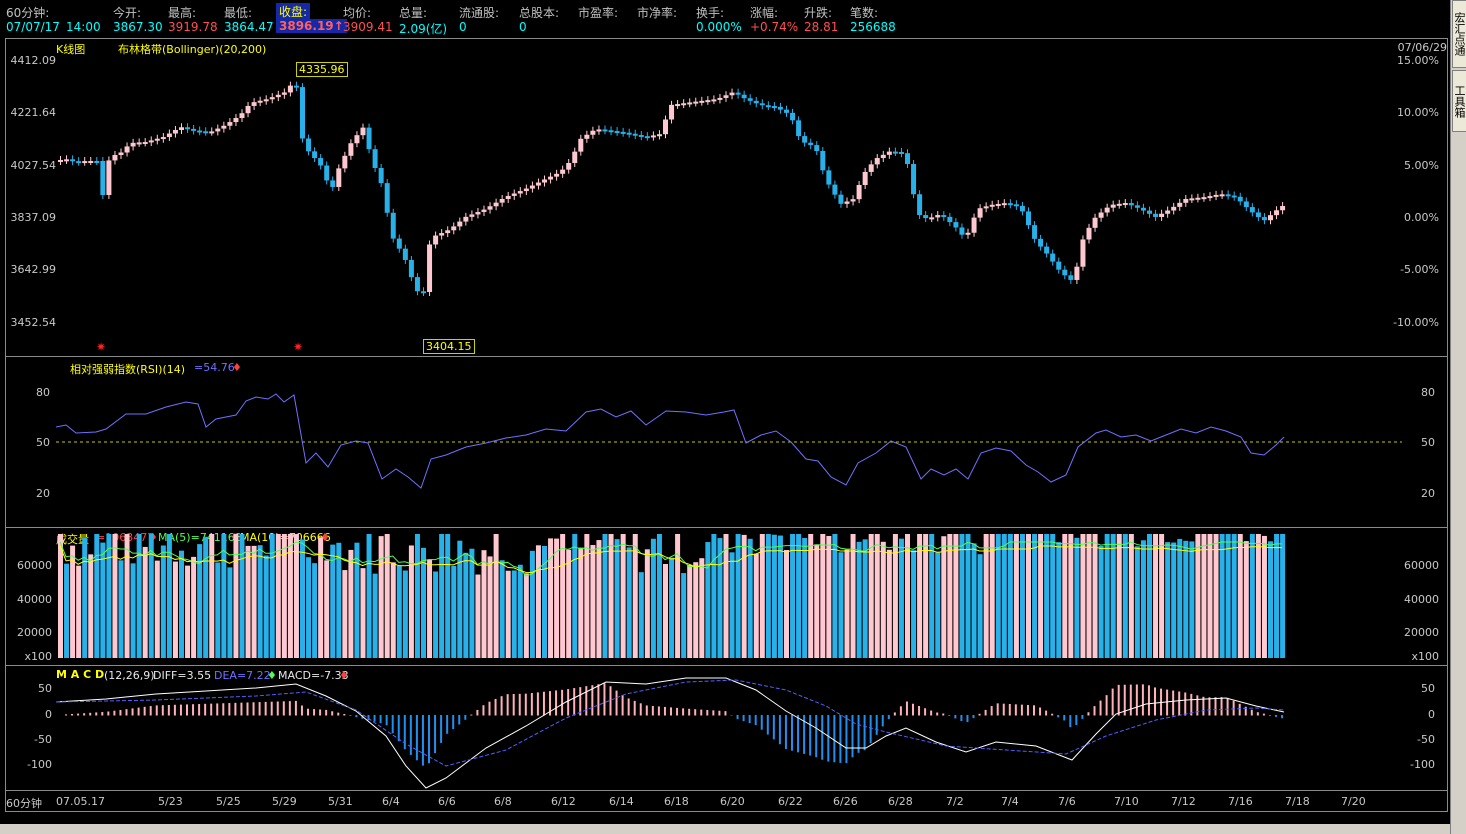 Image resolution: width=1466 pixels, height=834 pixels. What do you see at coordinates (72, 539) in the screenshot?
I see `volume-title: 成交量` at bounding box center [72, 539].